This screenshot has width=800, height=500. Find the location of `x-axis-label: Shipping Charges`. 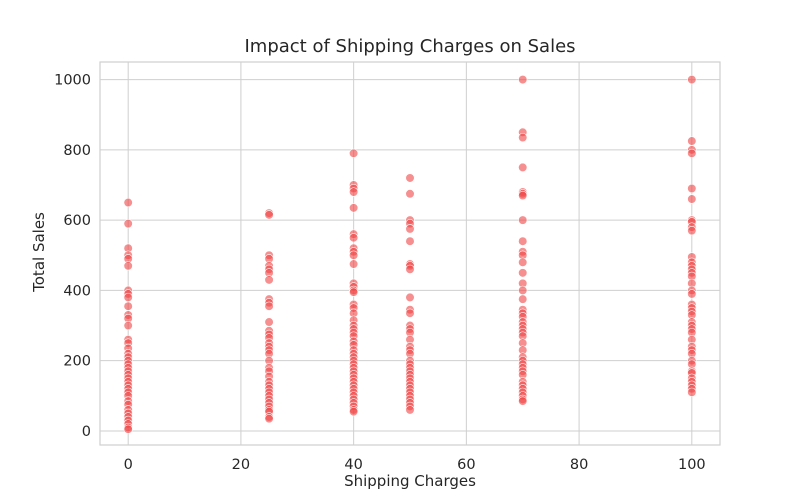

x-axis-label: Shipping Charges is located at coordinates (410, 481).